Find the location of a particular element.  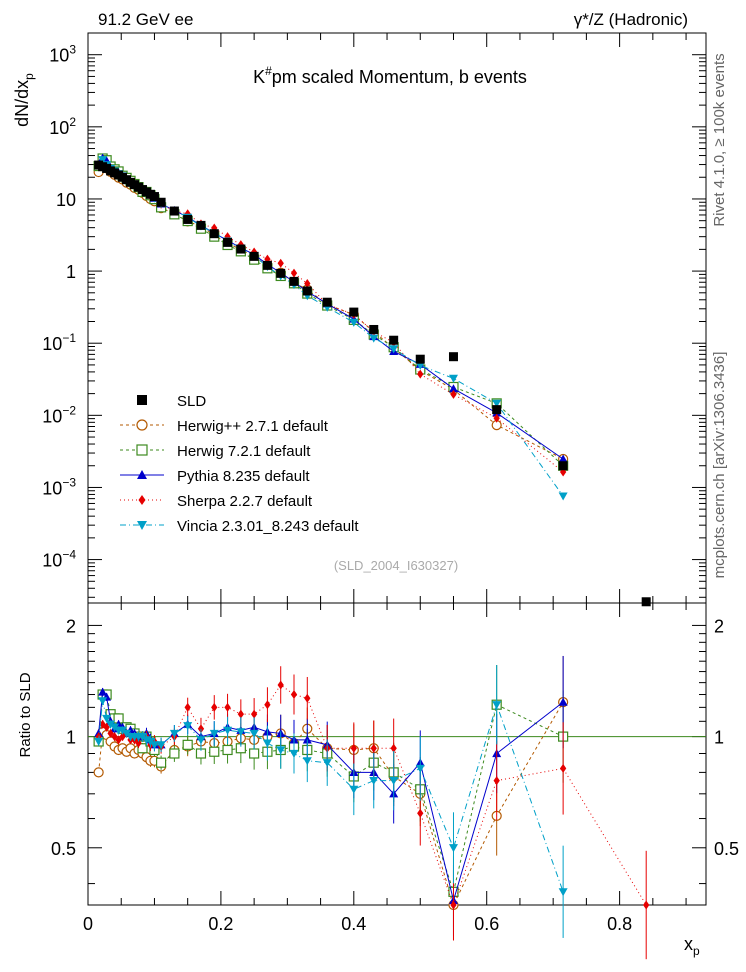

y-tick-label: 10⁻¹ is located at coordinates (59, 342).